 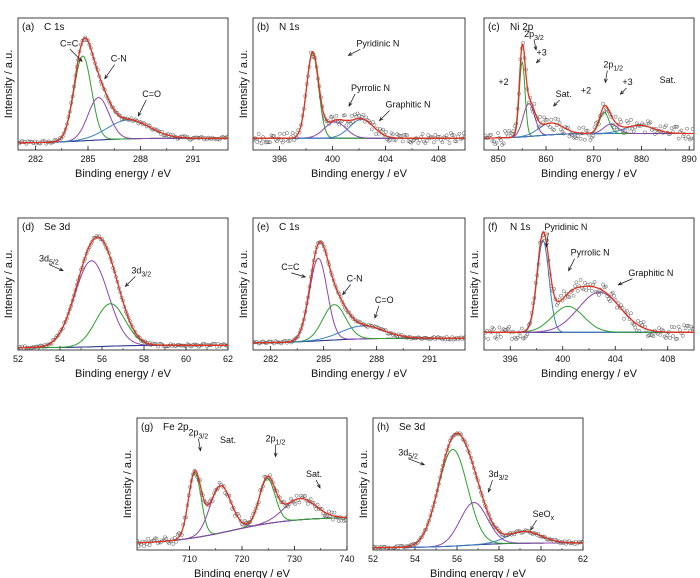 What do you see at coordinates (562, 359) in the screenshot?
I see `x-tick-label: 400` at bounding box center [562, 359].